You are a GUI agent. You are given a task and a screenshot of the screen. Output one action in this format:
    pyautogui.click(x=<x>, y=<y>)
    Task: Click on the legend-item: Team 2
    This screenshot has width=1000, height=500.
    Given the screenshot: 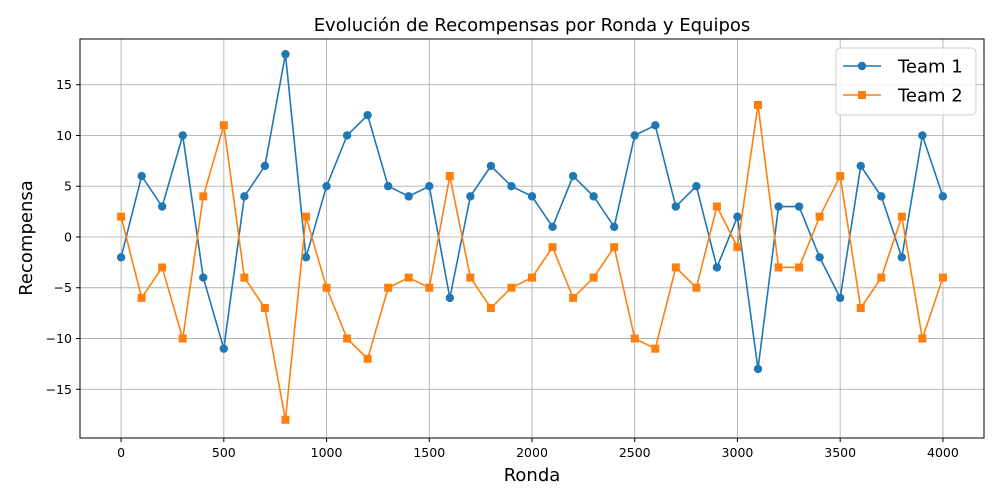 What is the action you would take?
    pyautogui.click(x=903, y=96)
    